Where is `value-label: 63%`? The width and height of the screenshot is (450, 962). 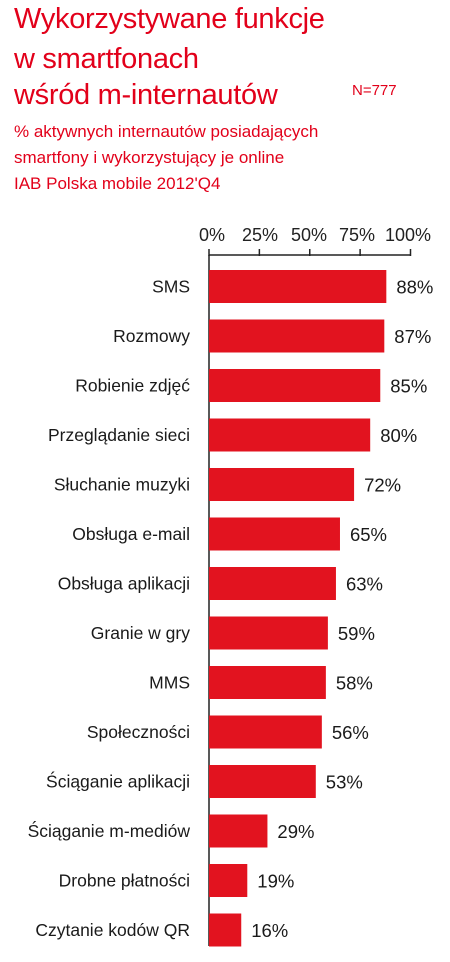
value-label: 63% is located at coordinates (364, 584).